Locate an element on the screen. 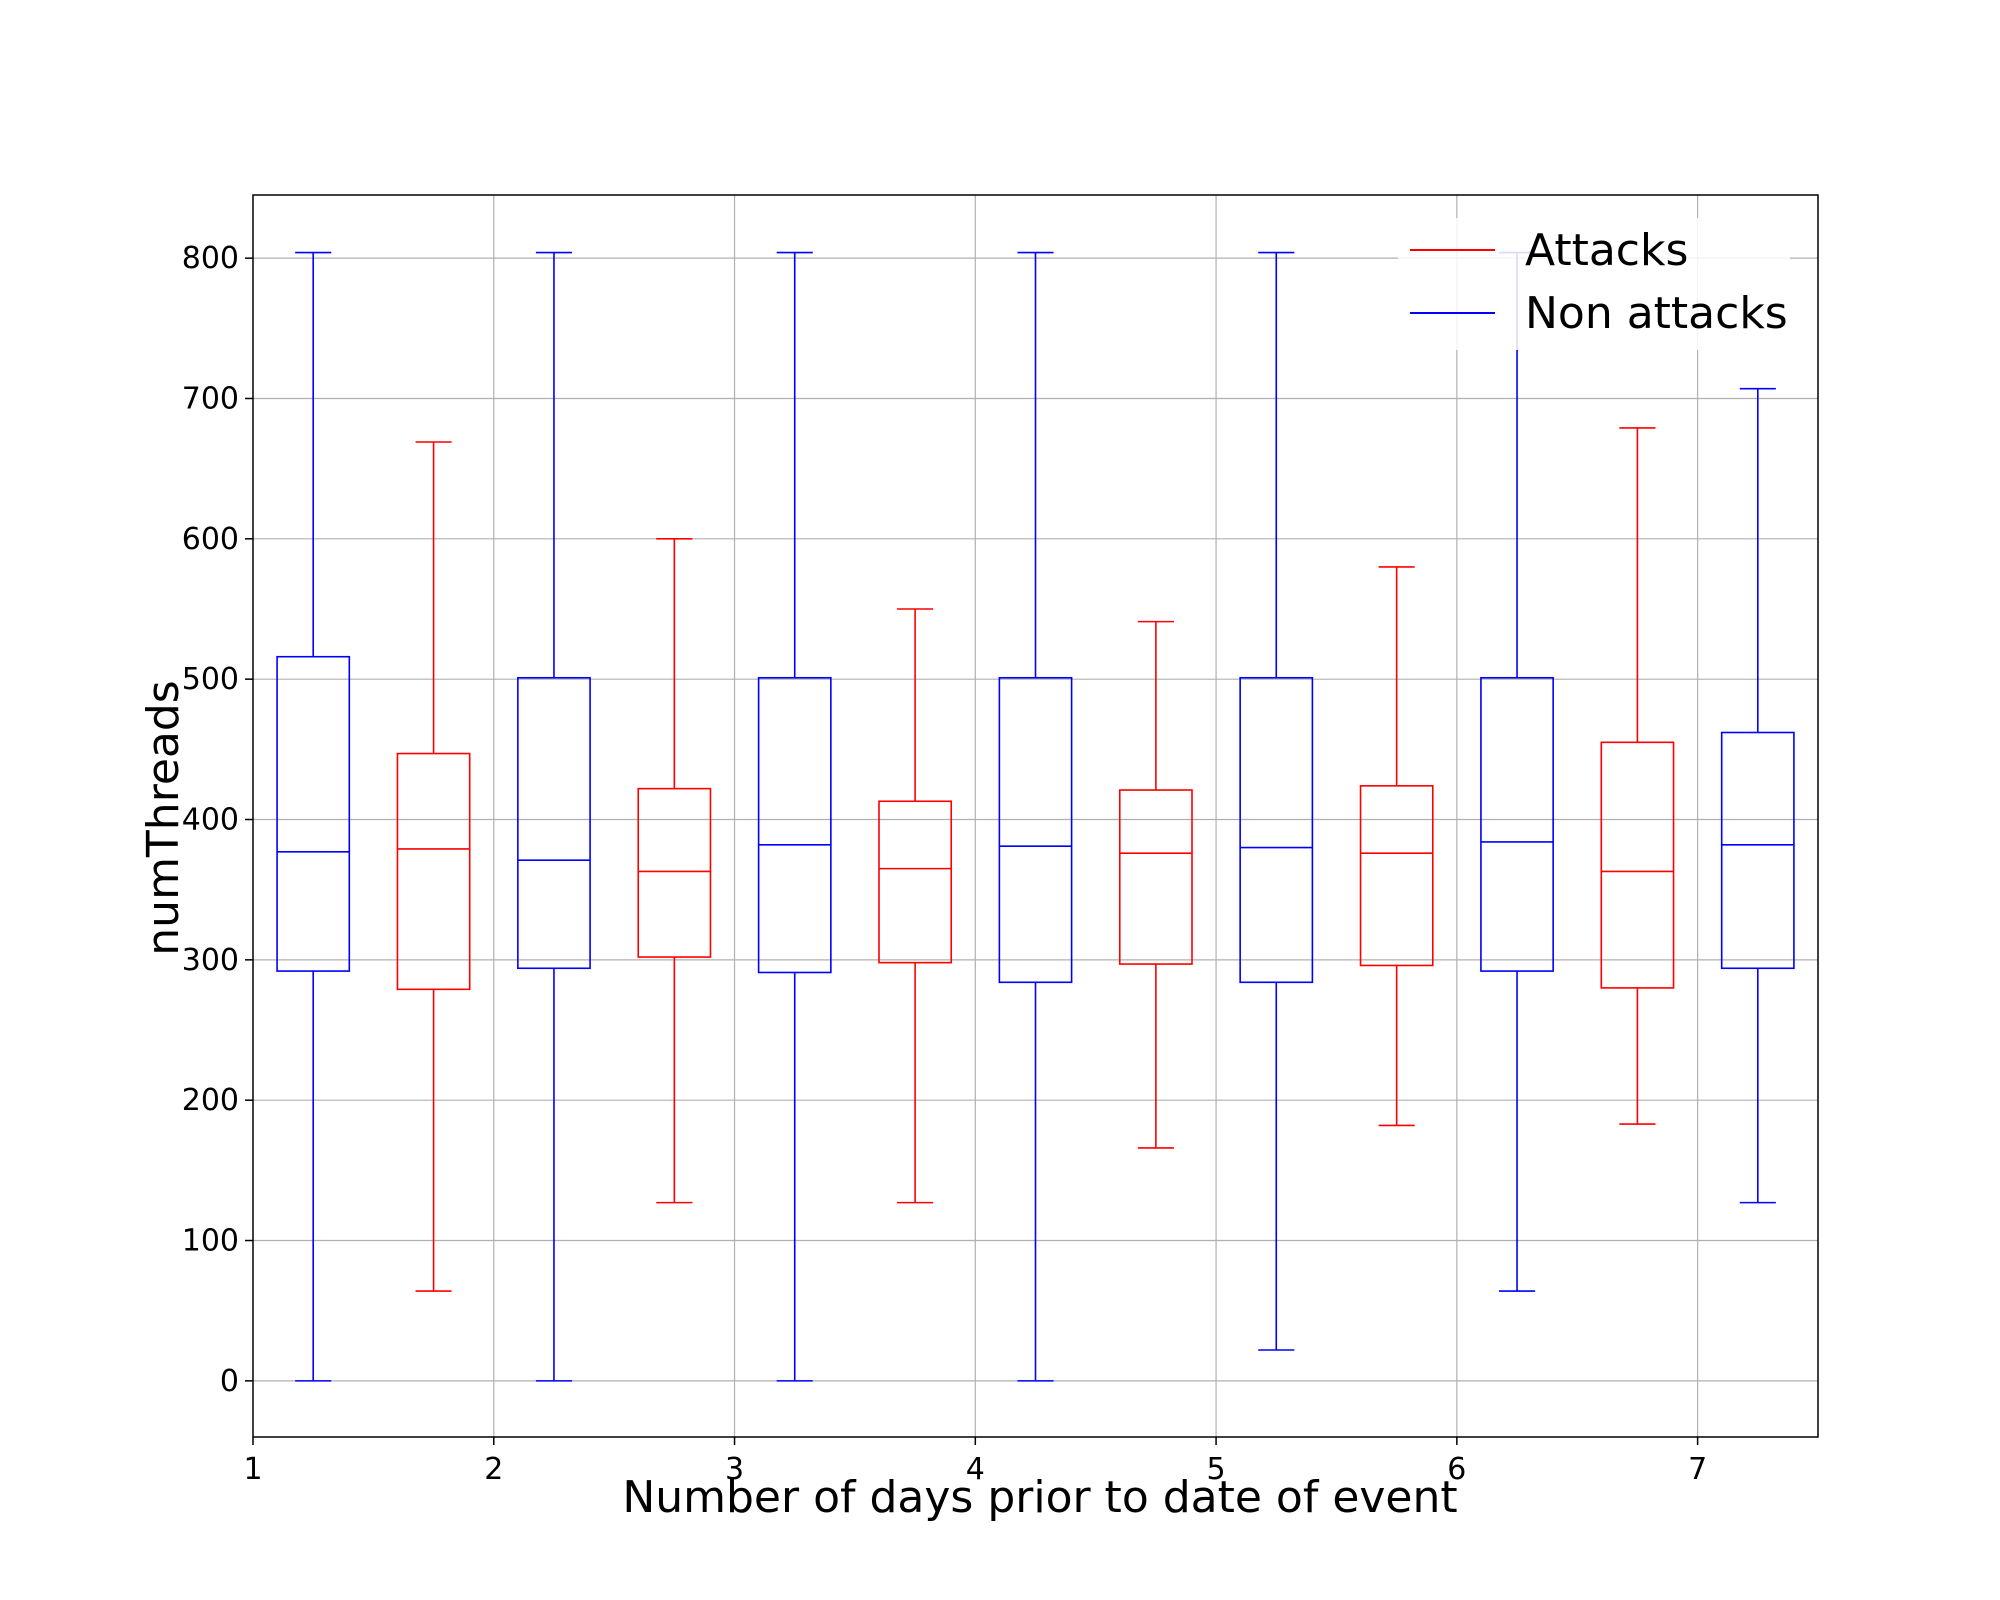  y-tick-label: 700 is located at coordinates (210, 398).